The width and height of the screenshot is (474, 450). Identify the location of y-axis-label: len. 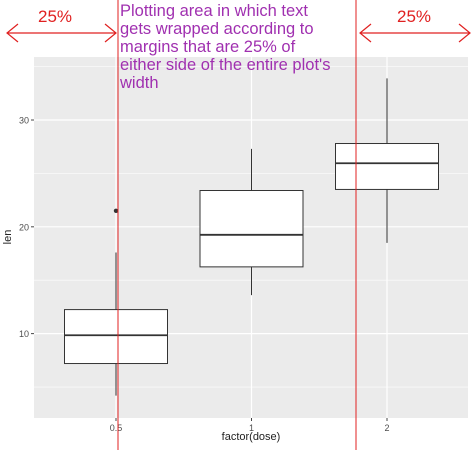
(8, 237).